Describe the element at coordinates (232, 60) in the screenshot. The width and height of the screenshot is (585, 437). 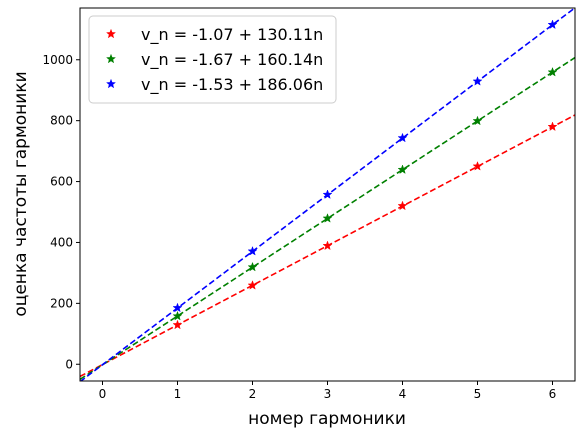
I see `legend-label: v_n = -1.67 + 160.14n` at that location.